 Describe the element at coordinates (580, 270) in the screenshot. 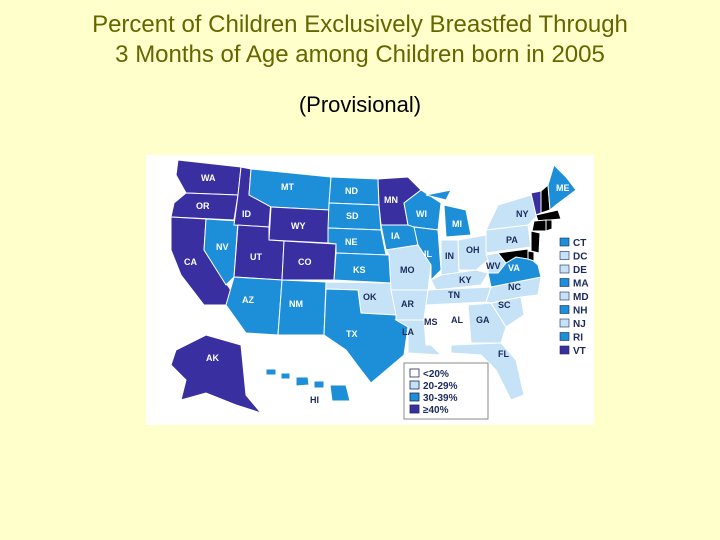

I see `small-state-label-de: DE` at that location.